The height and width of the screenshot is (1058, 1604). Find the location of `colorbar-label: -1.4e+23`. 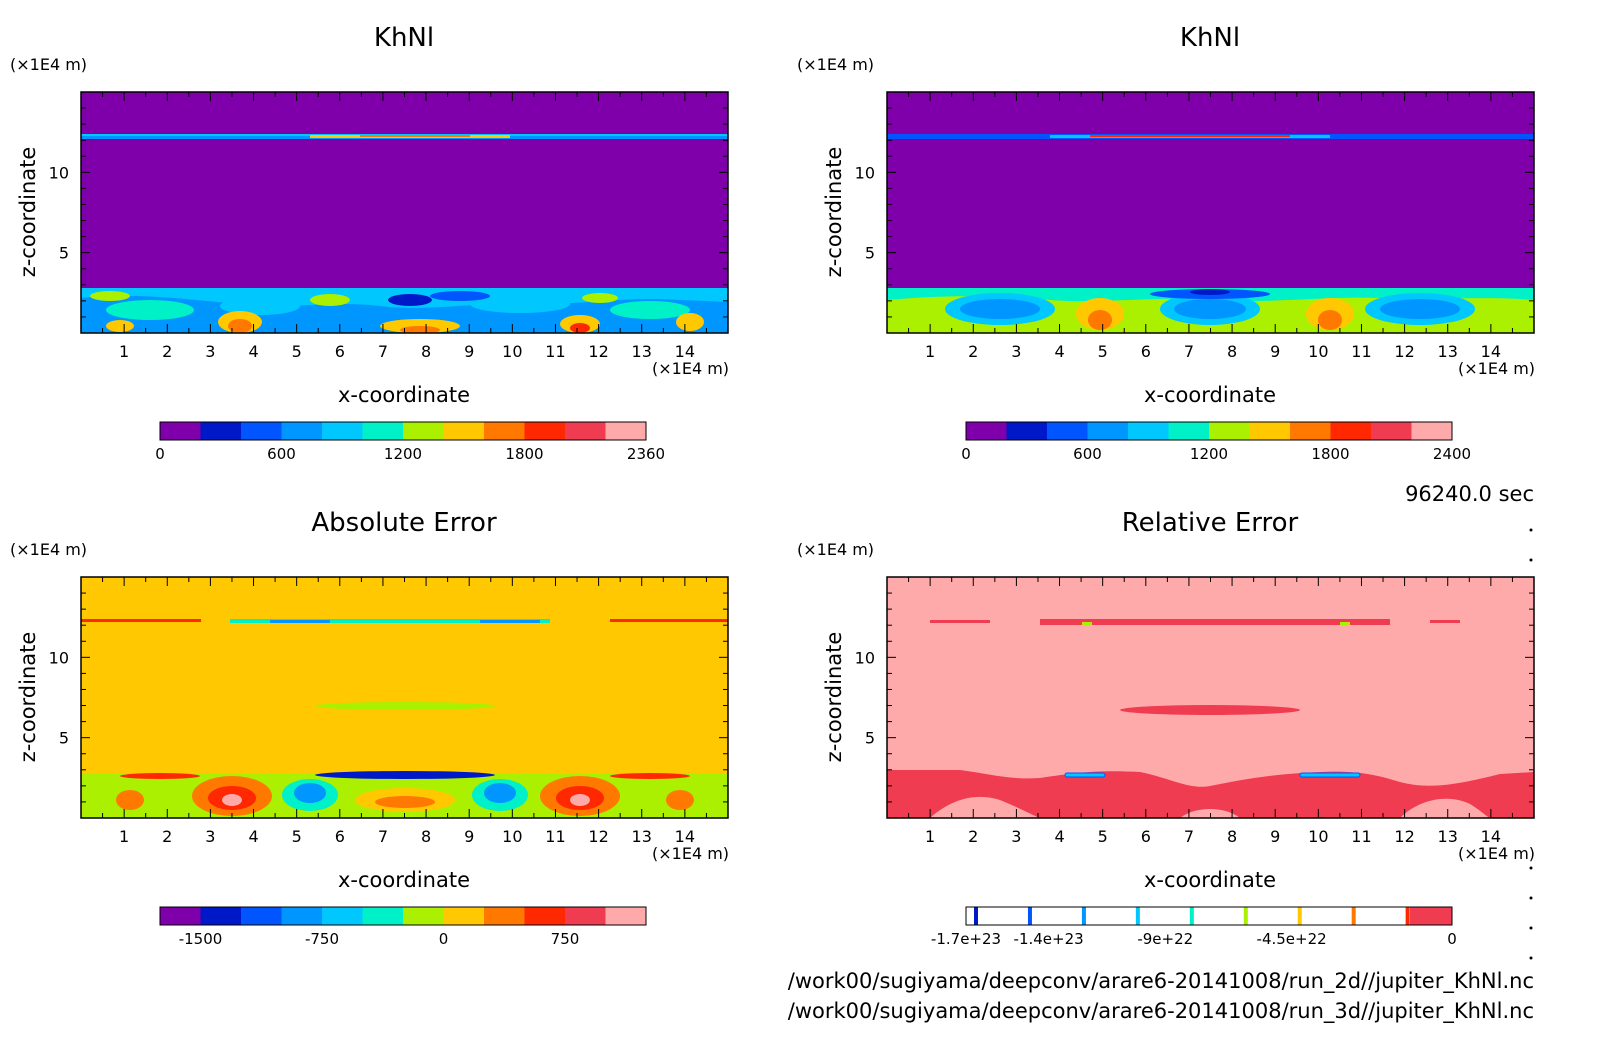

colorbar-label: -1.4e+23 is located at coordinates (1049, 939).